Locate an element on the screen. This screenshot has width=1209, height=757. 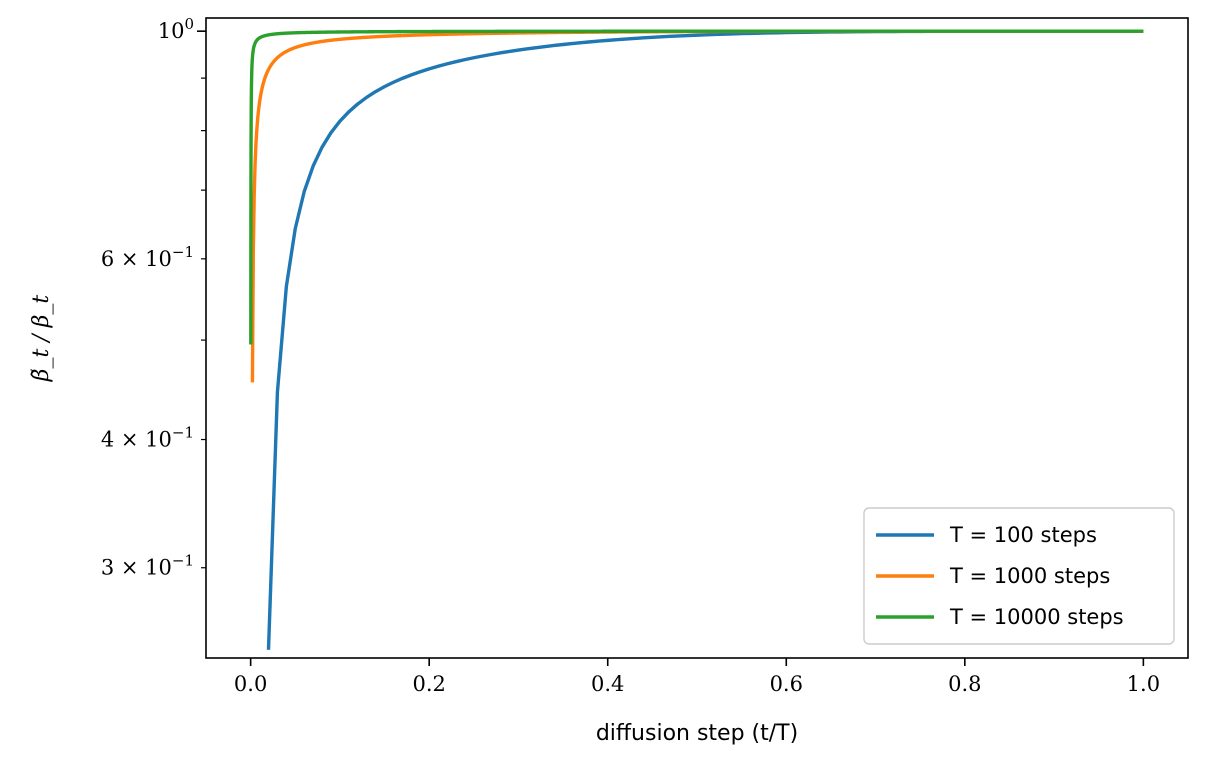
x-axis-label: diffusion step (t/T) is located at coordinates (697, 733).